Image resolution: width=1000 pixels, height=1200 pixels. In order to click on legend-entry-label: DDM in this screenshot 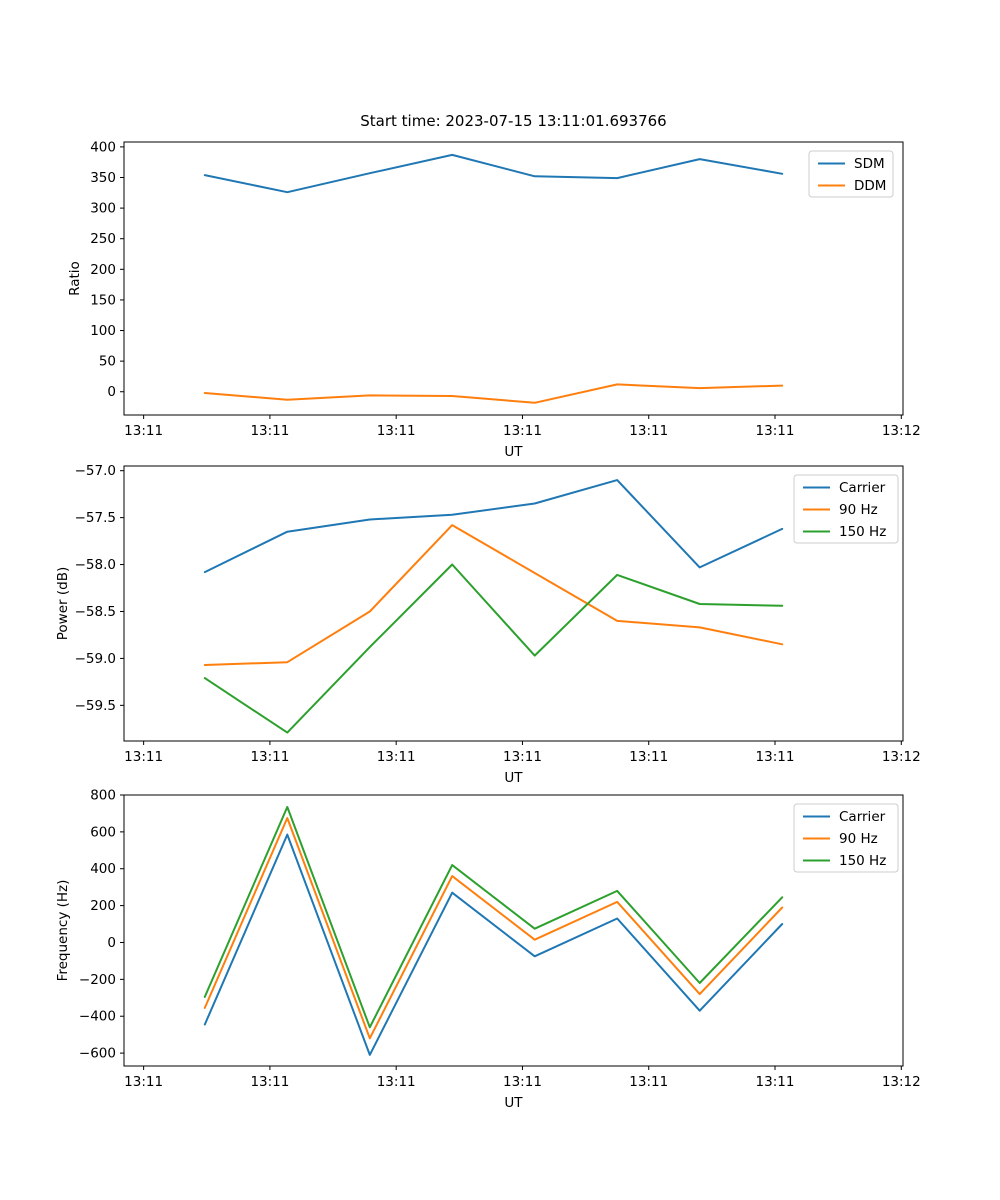, I will do `click(870, 186)`.